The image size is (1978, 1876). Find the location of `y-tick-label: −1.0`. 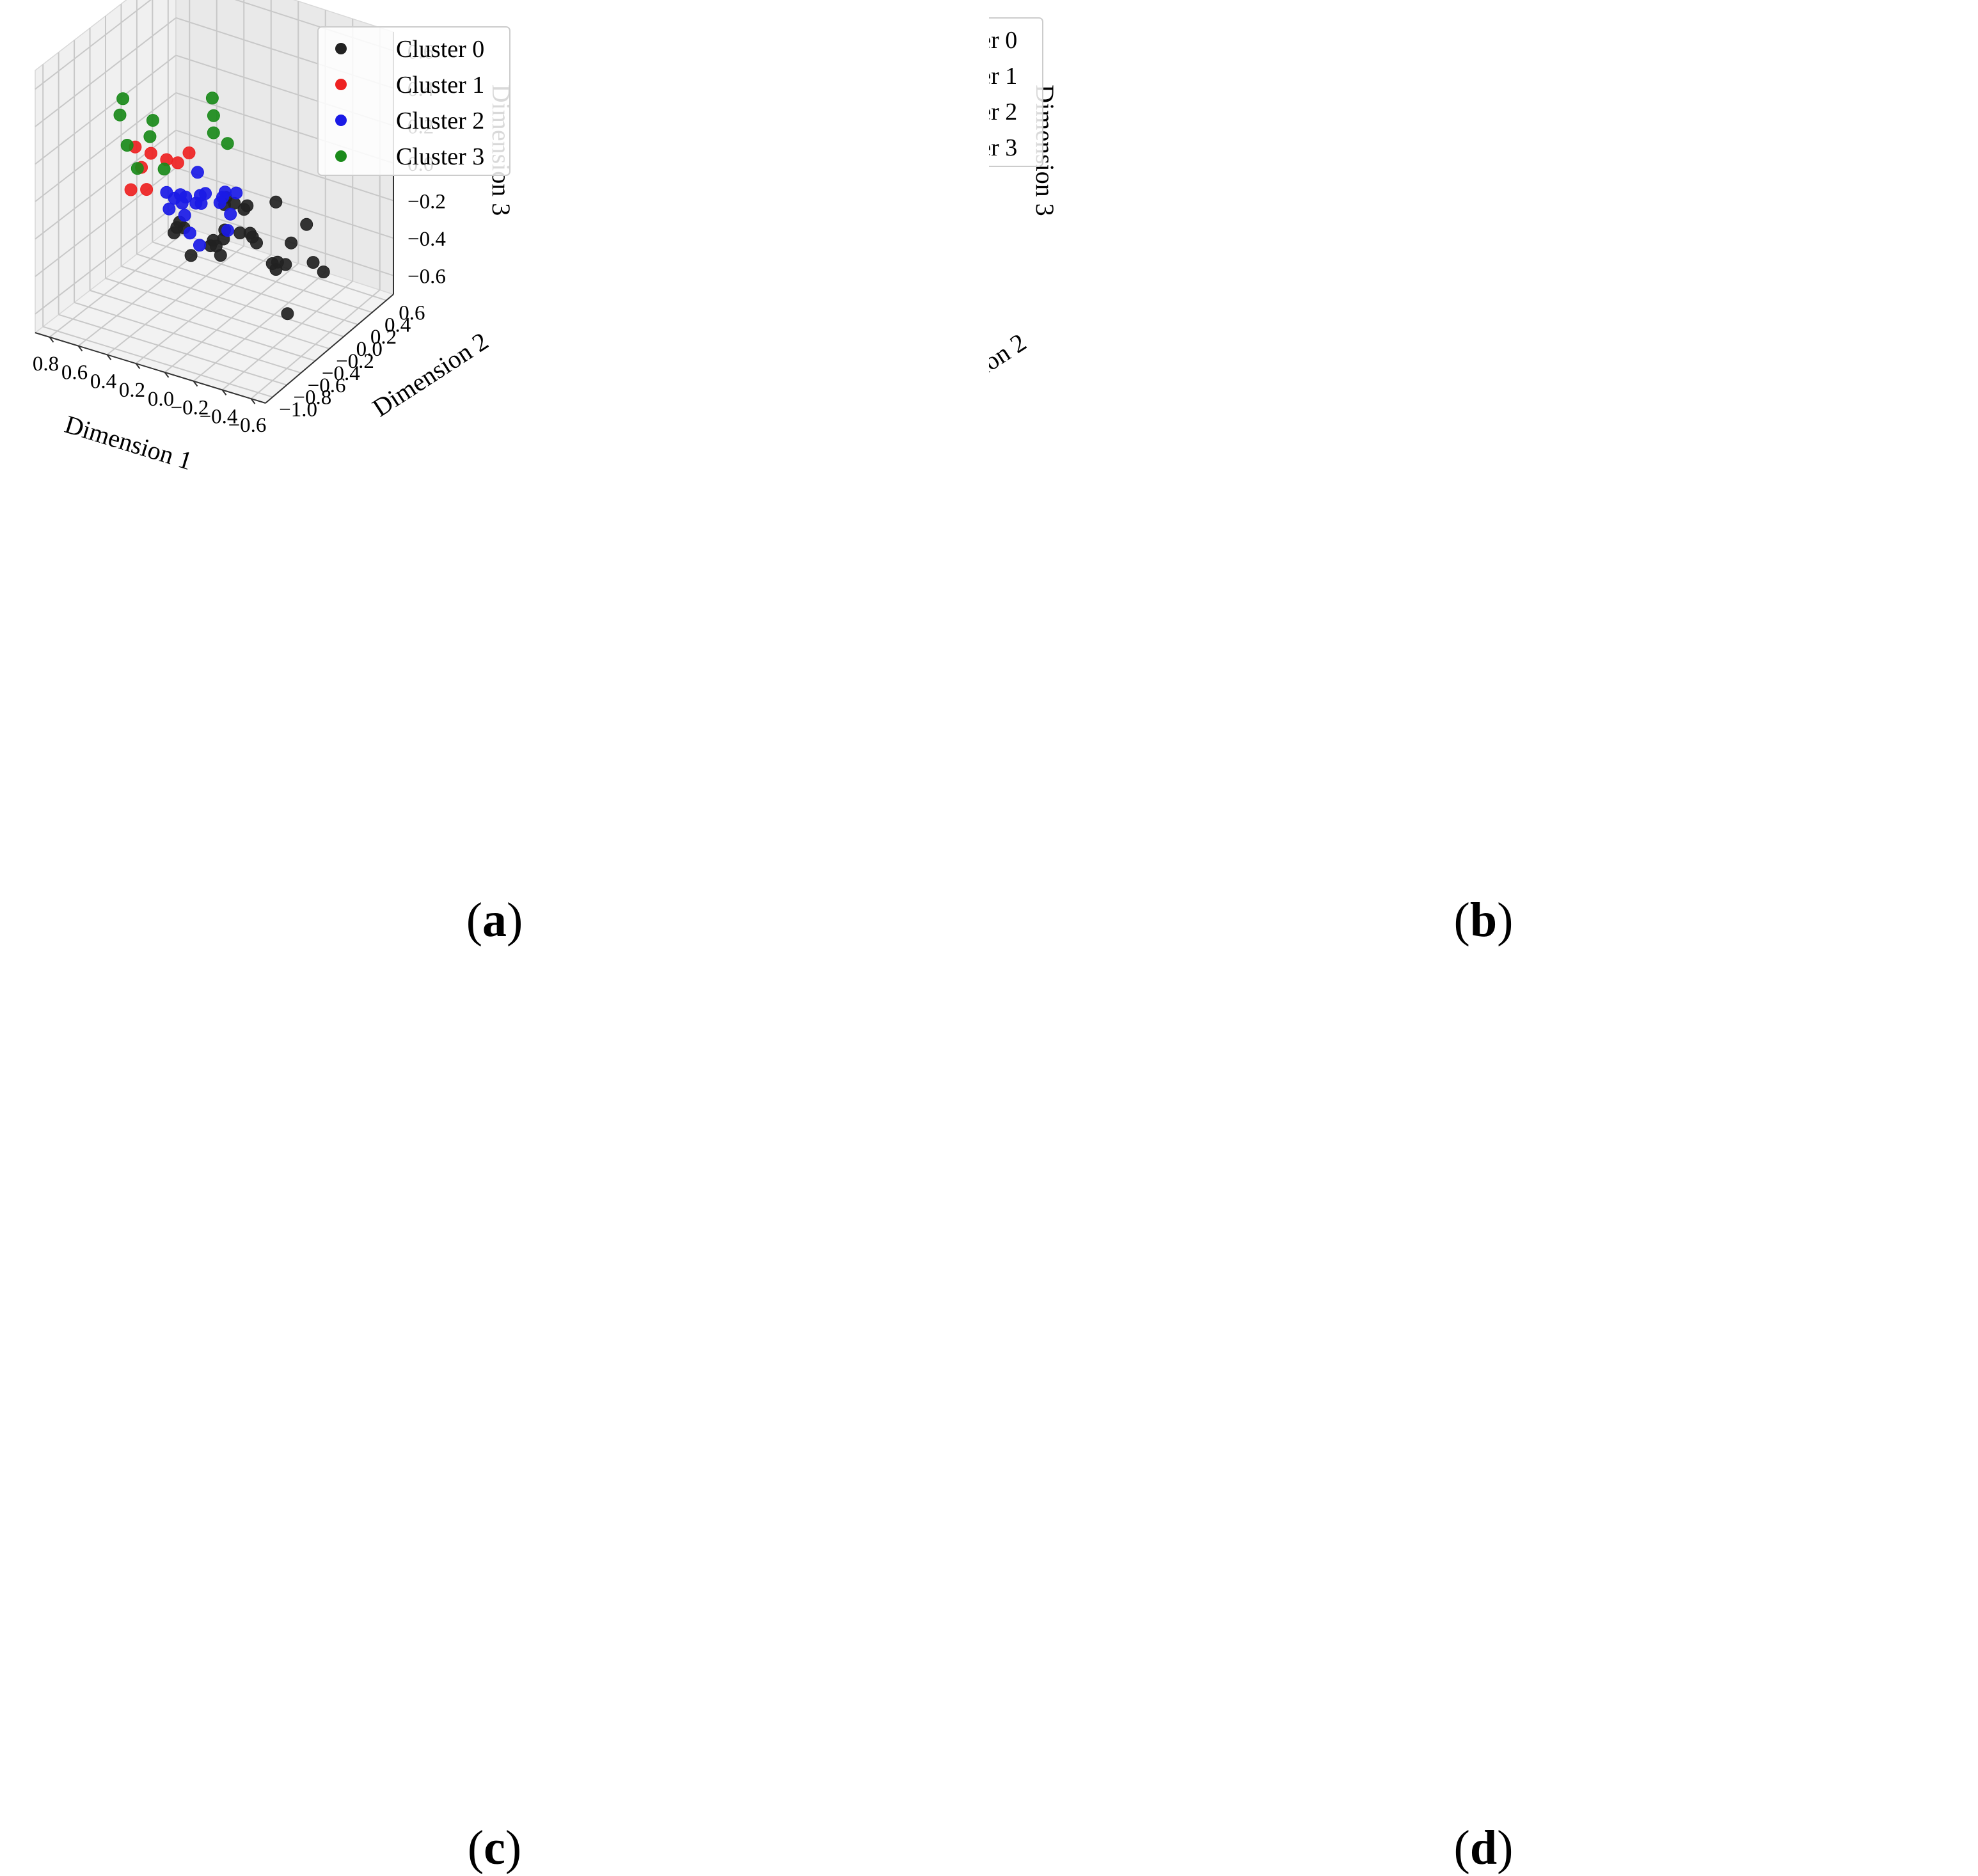

y-tick-label: −1.0 is located at coordinates (298, 410).